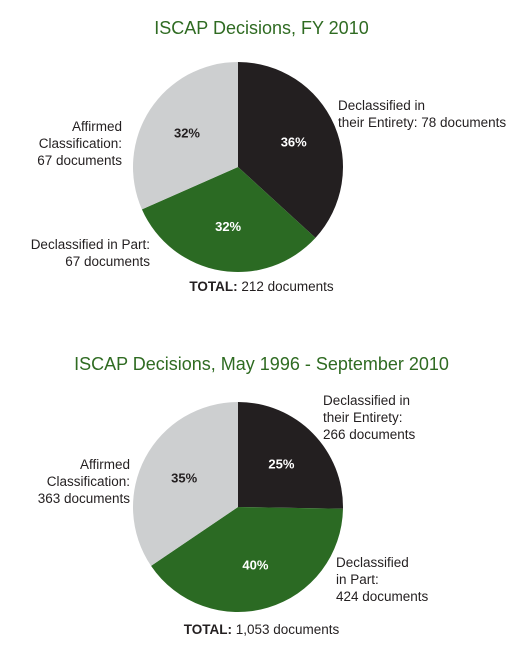 This screenshot has height=658, width=523. Describe the element at coordinates (228, 226) in the screenshot. I see `pct-label-declassified-part: 32%` at that location.